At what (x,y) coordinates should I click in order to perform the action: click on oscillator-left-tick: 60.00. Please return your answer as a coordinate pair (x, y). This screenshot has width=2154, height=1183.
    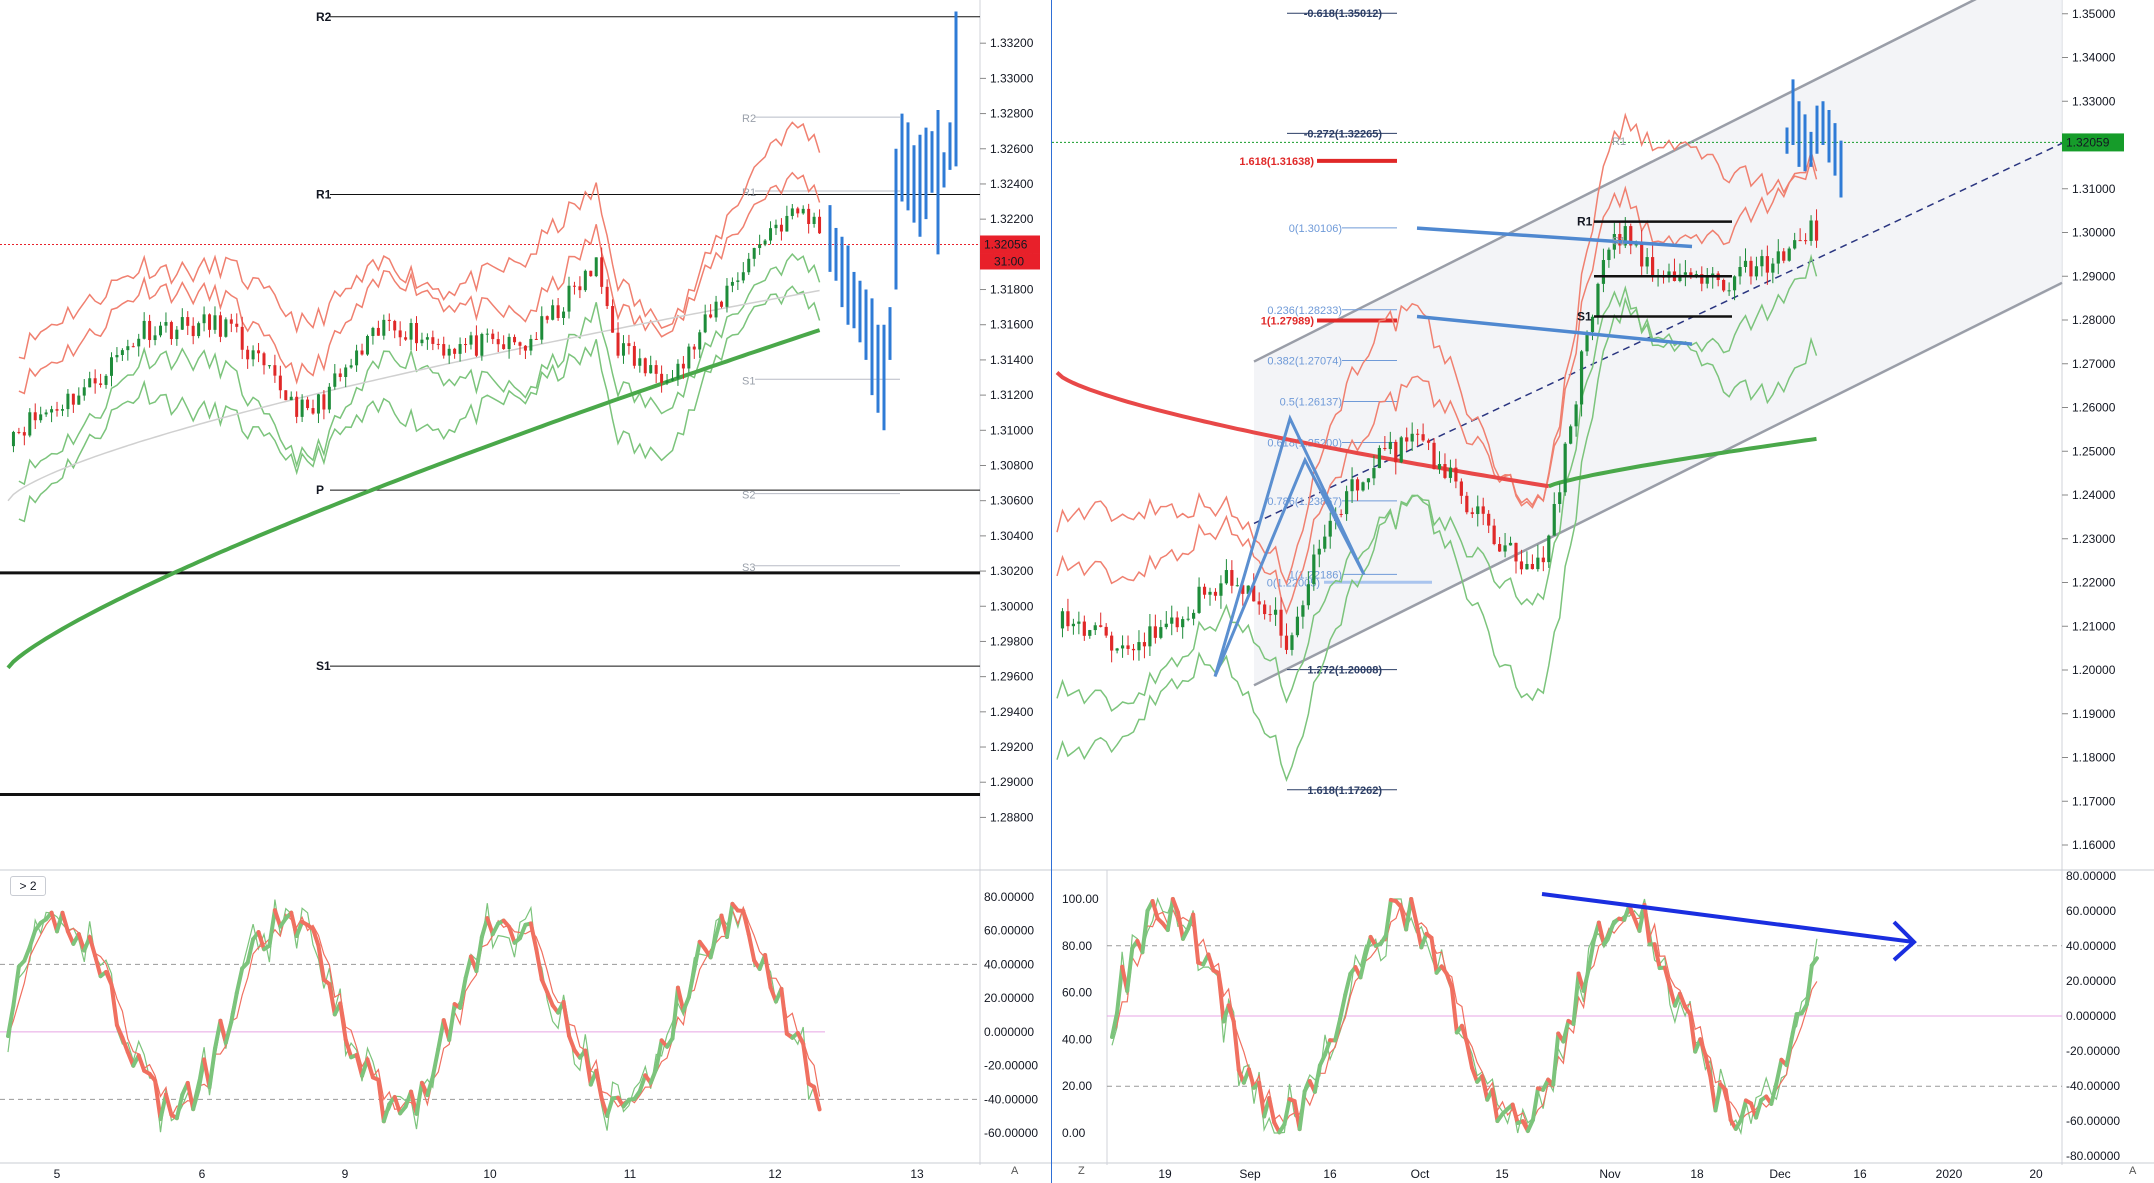
    Looking at the image, I should click on (1077, 993).